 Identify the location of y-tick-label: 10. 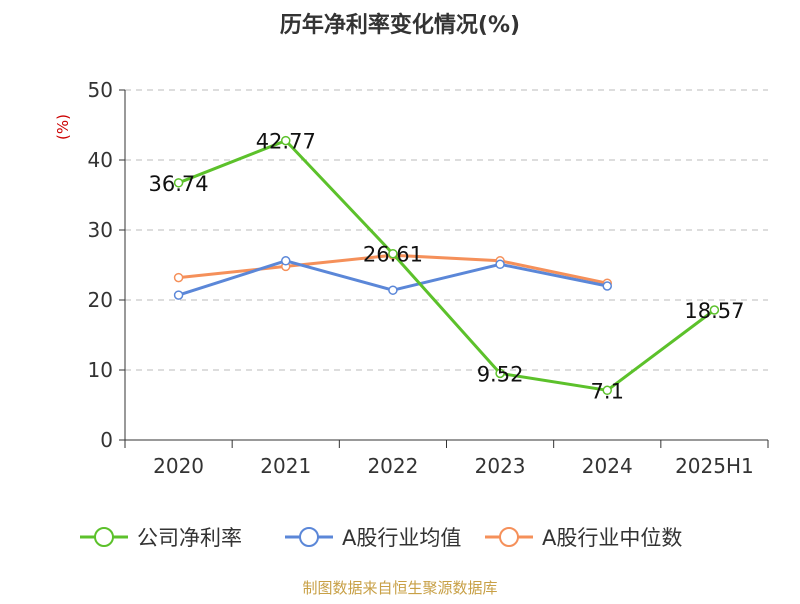
(100, 370).